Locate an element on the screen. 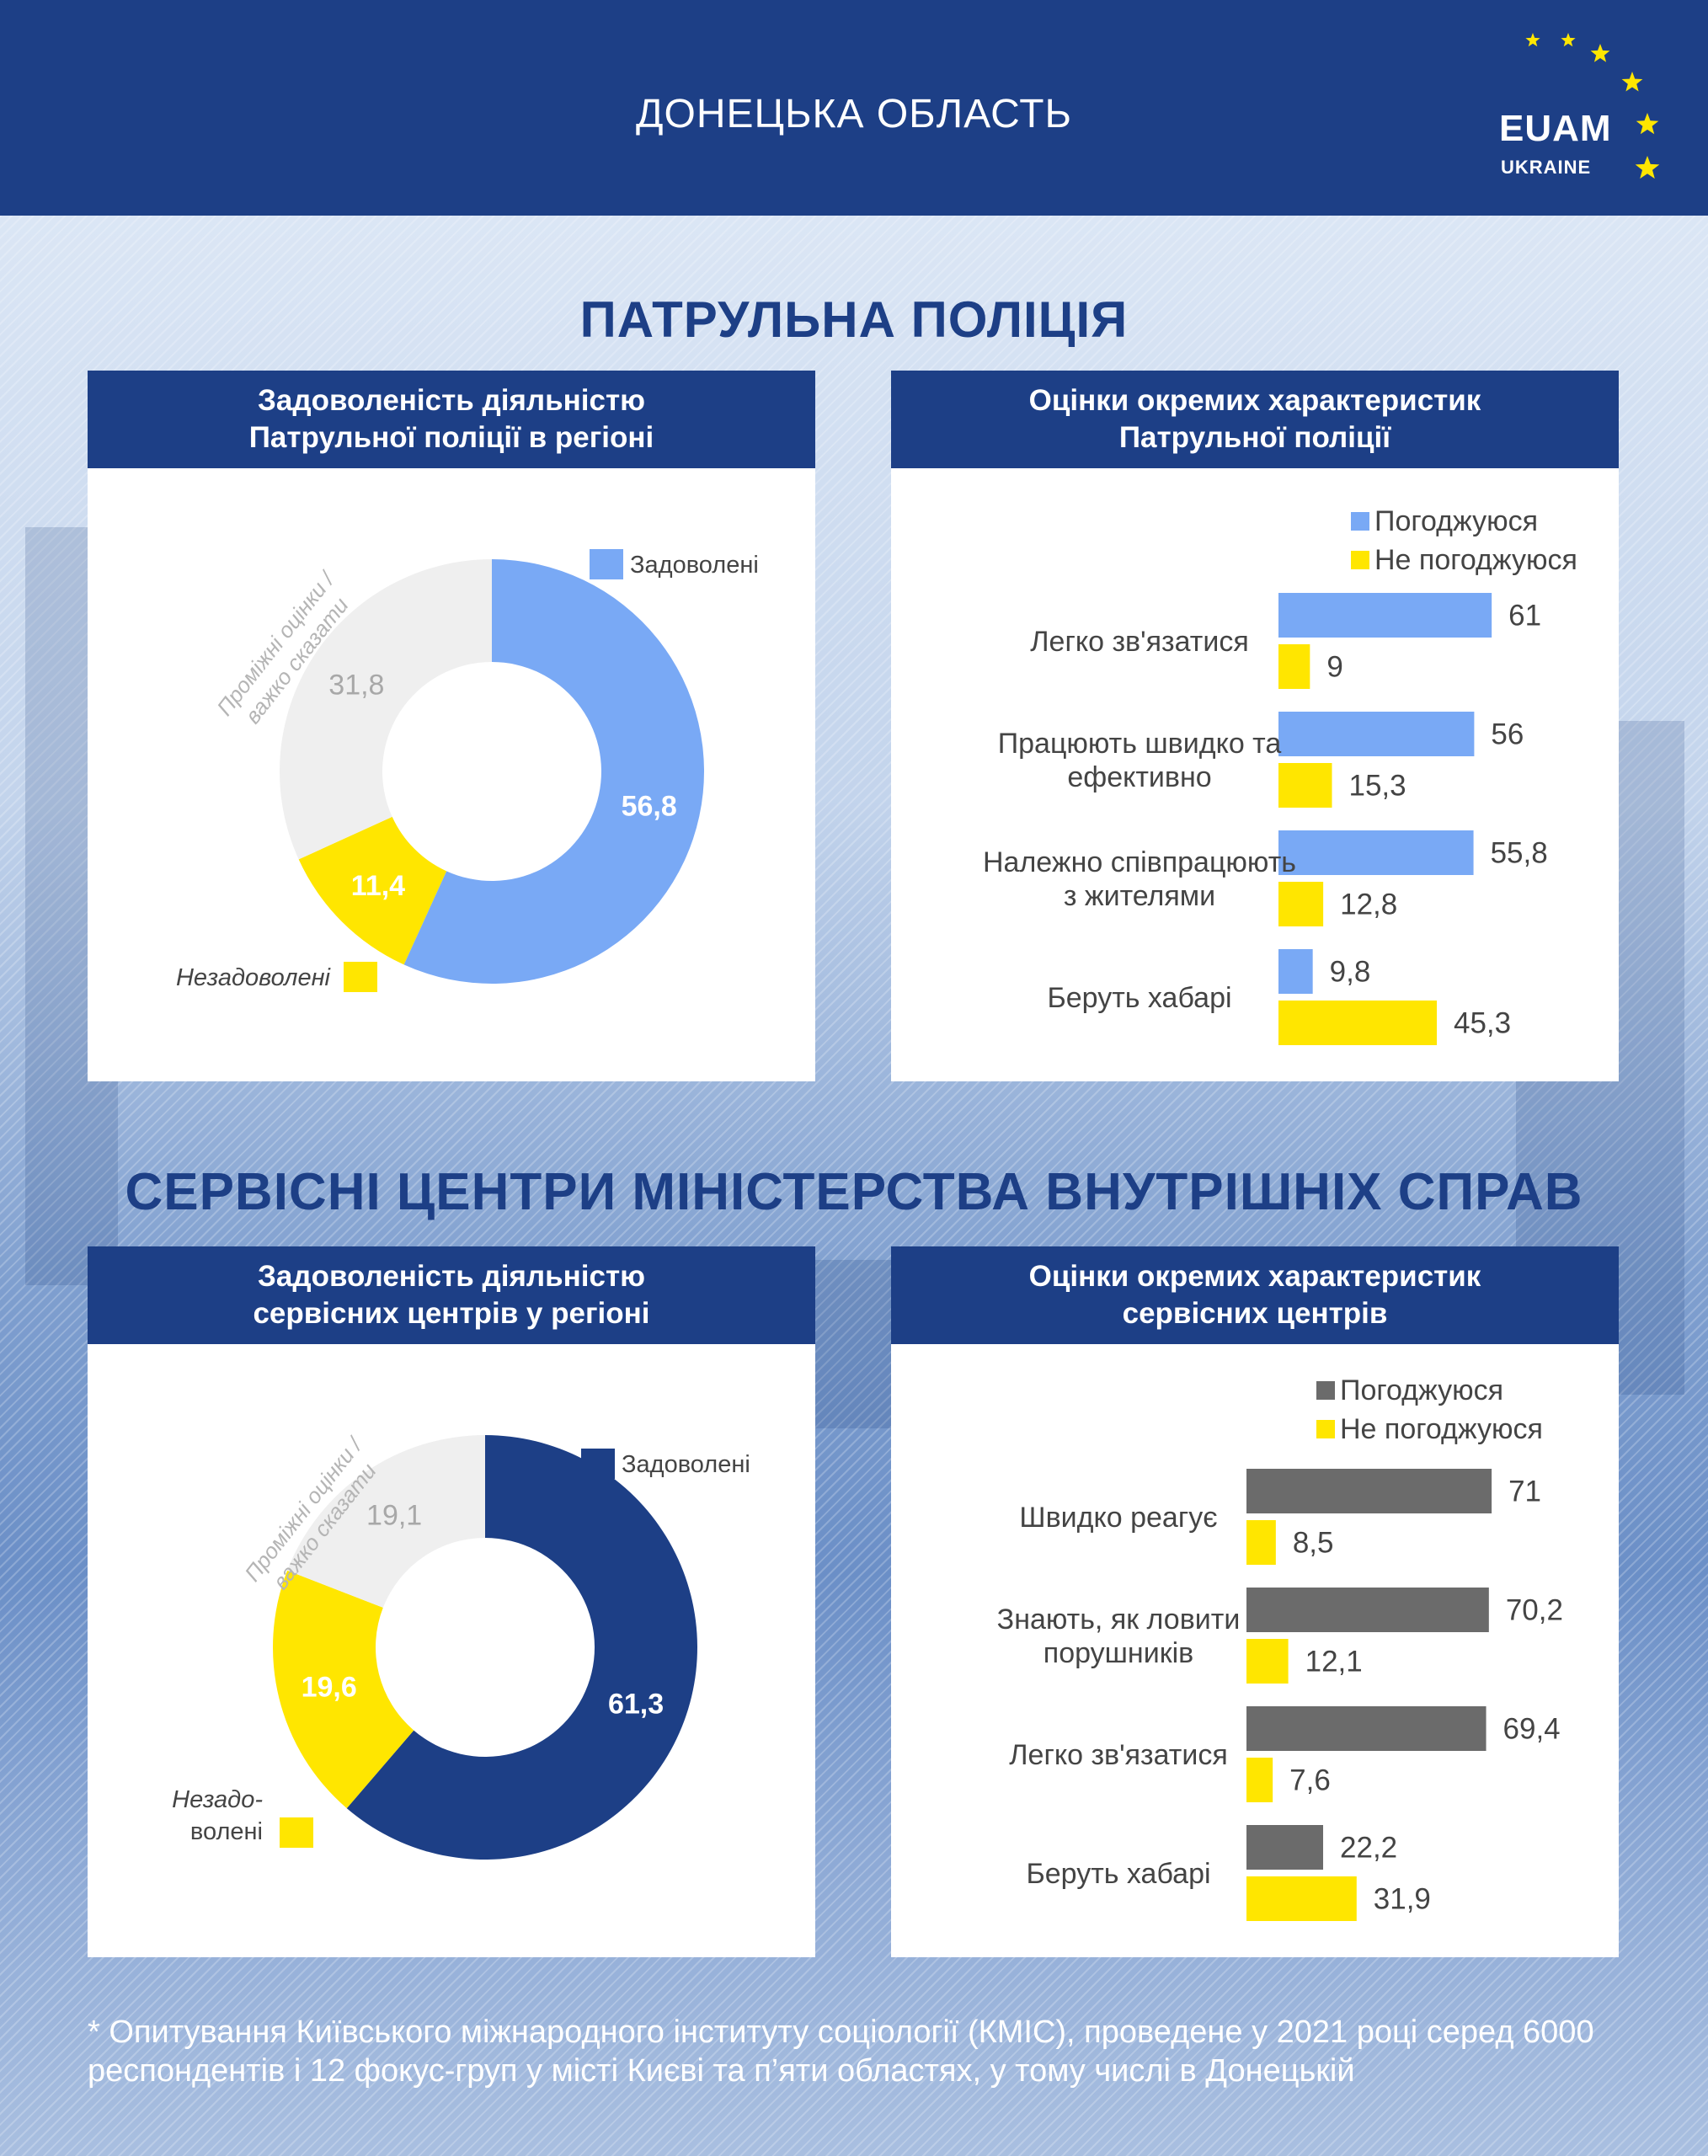 The width and height of the screenshot is (1708, 2156). legend-label: Незадоволені is located at coordinates (254, 978).